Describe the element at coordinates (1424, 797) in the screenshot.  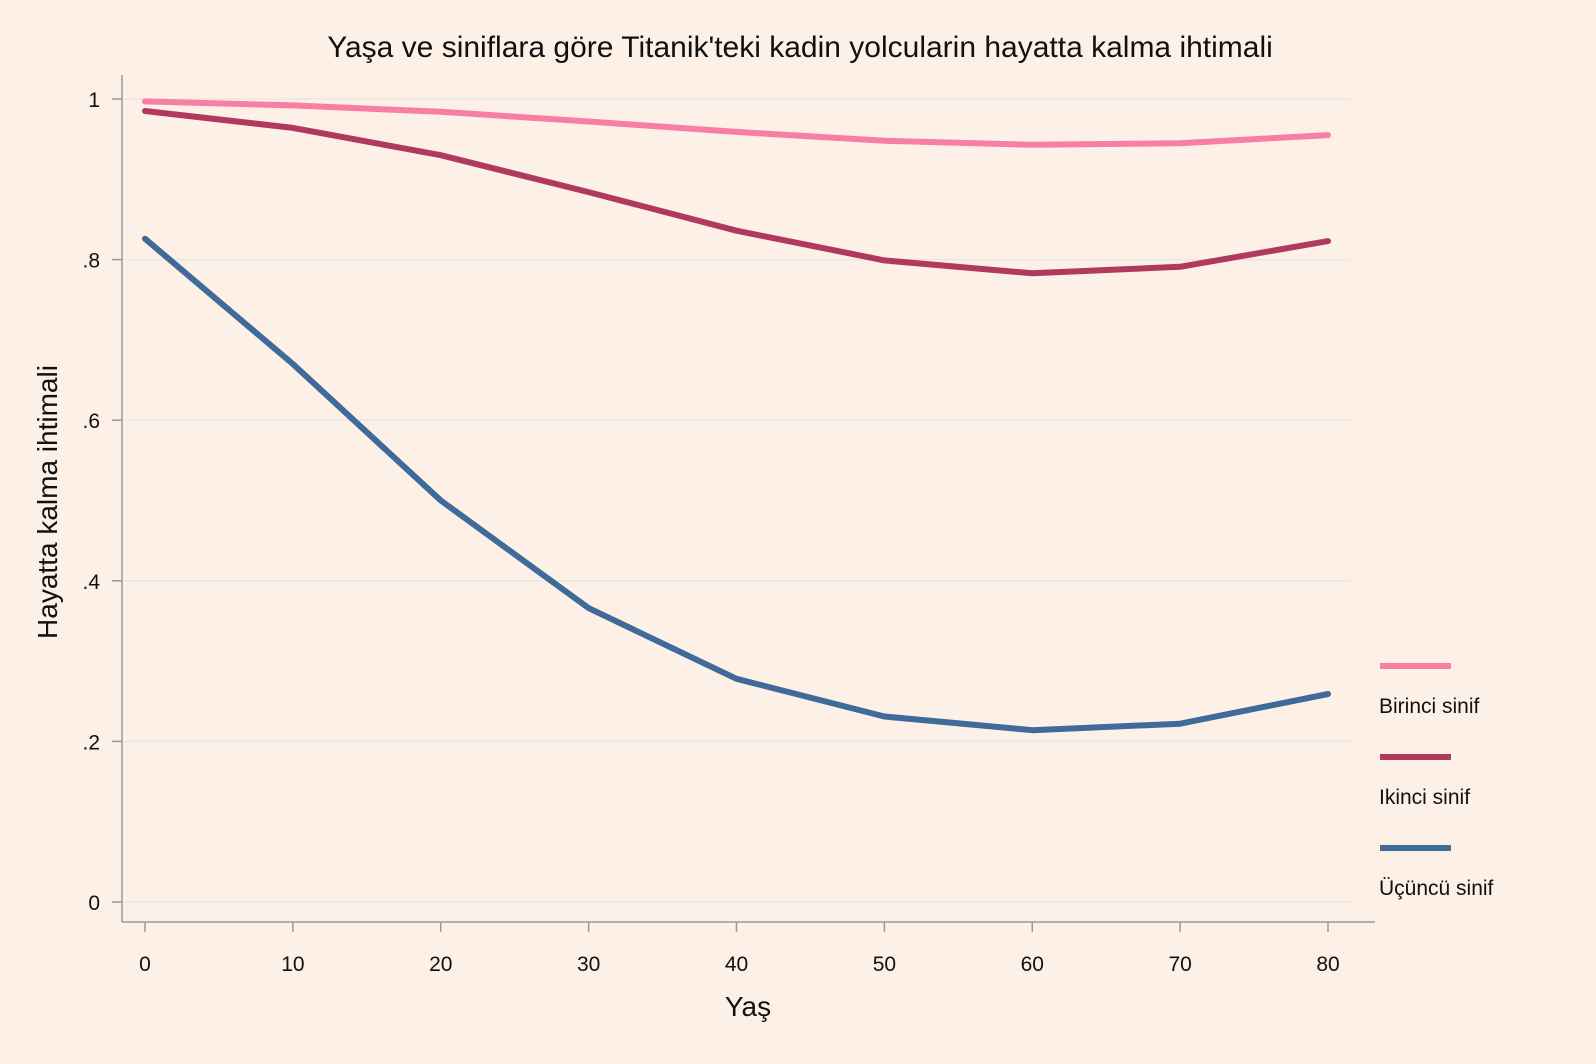
I see `legend-label-2: Ikinci sinif` at that location.